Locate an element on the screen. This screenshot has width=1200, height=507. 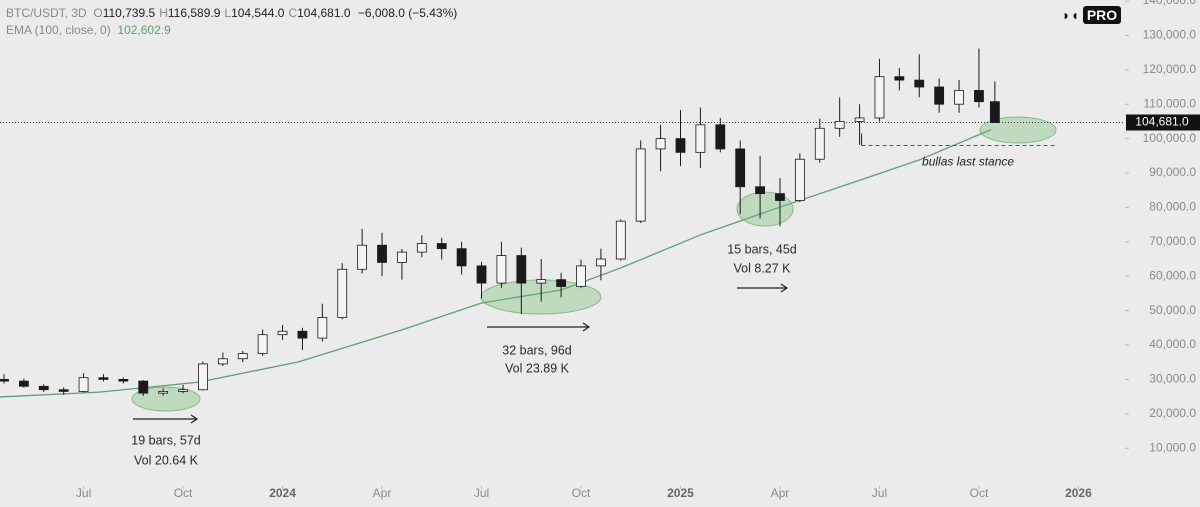
logo-text: PRO is located at coordinates (1102, 15).